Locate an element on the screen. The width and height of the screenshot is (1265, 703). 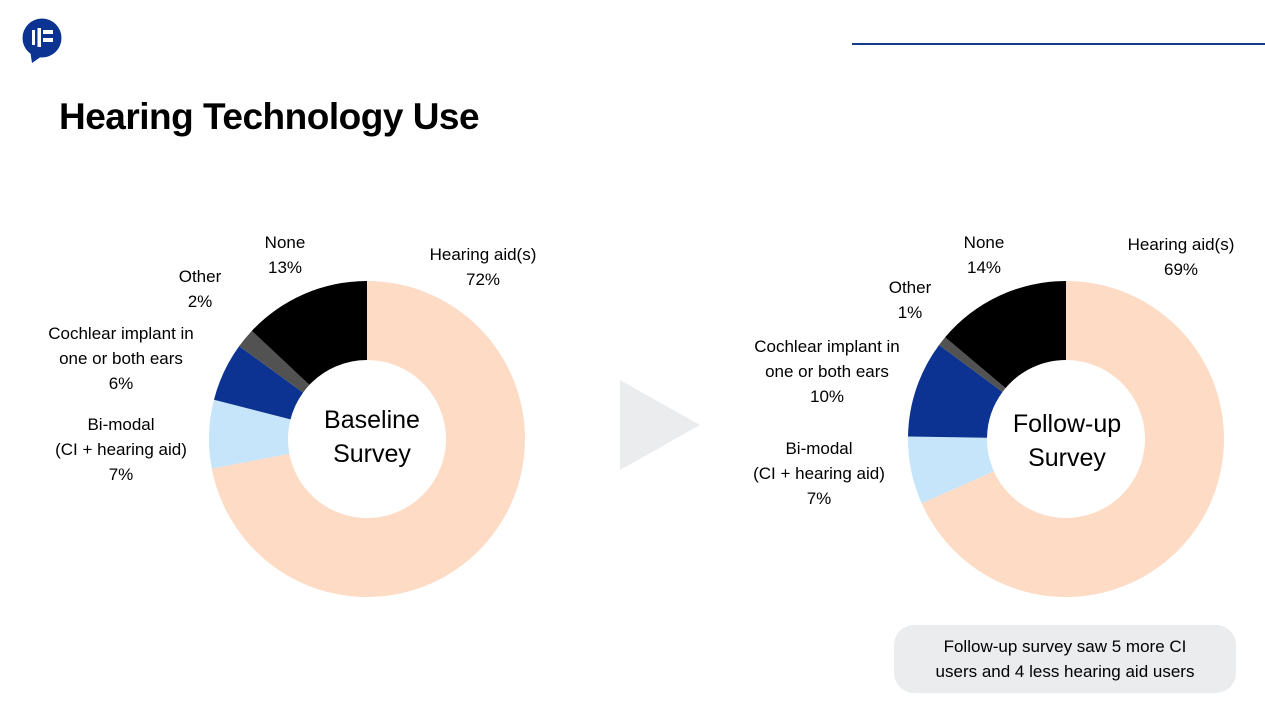
baseline-label-ci: Cochlear implant in one or both ears 6% is located at coordinates (121, 358).